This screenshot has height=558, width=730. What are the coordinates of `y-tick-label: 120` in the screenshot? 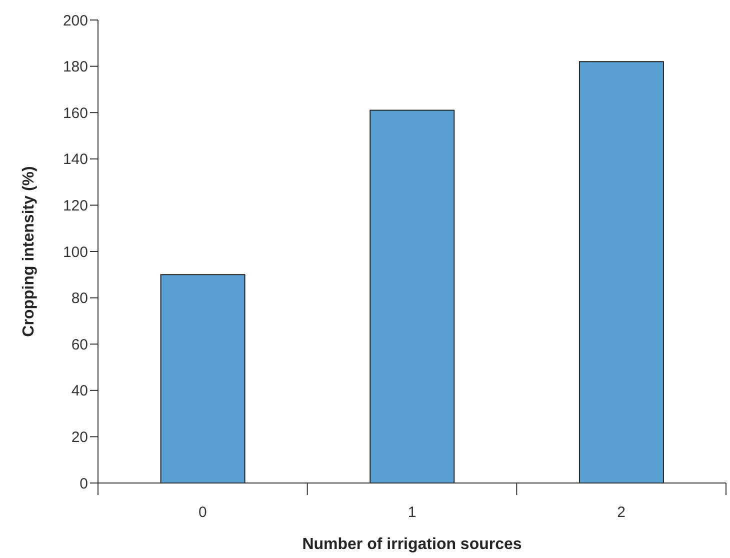 It's located at (75, 206).